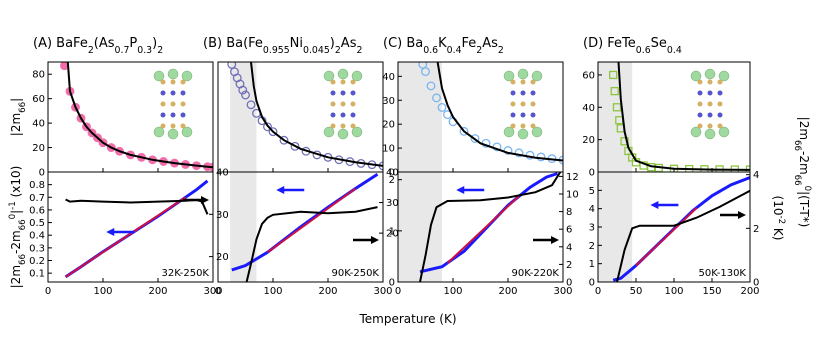  What do you see at coordinates (403, 43) in the screenshot?
I see `text-part: (C) Ba` at bounding box center [403, 43].